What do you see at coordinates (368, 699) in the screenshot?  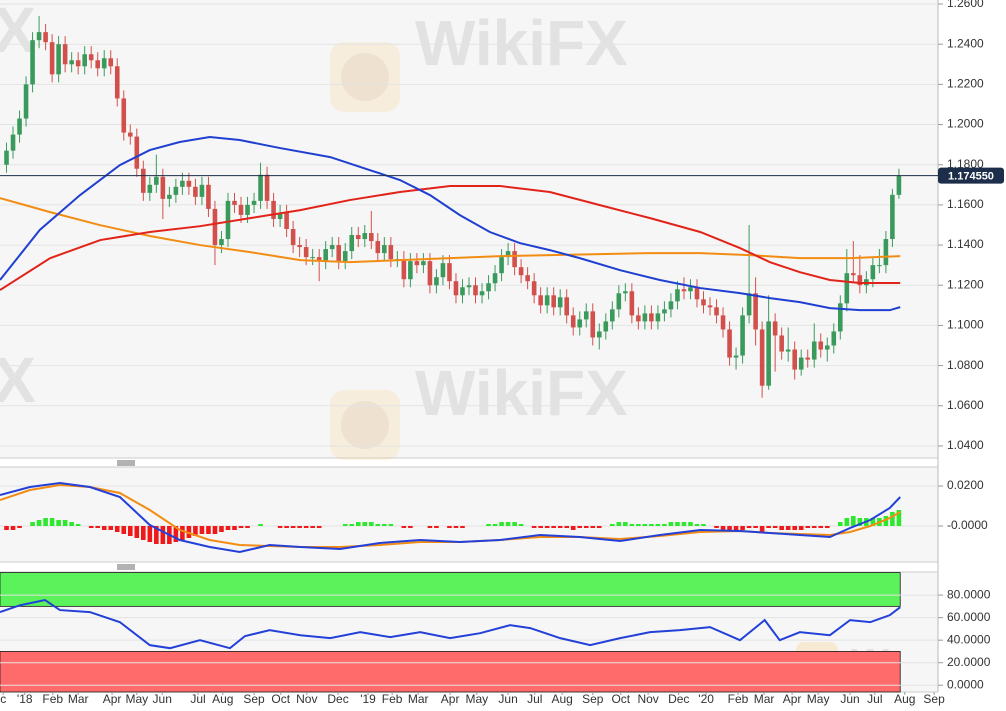 I see `x-tick-label: '19` at bounding box center [368, 699].